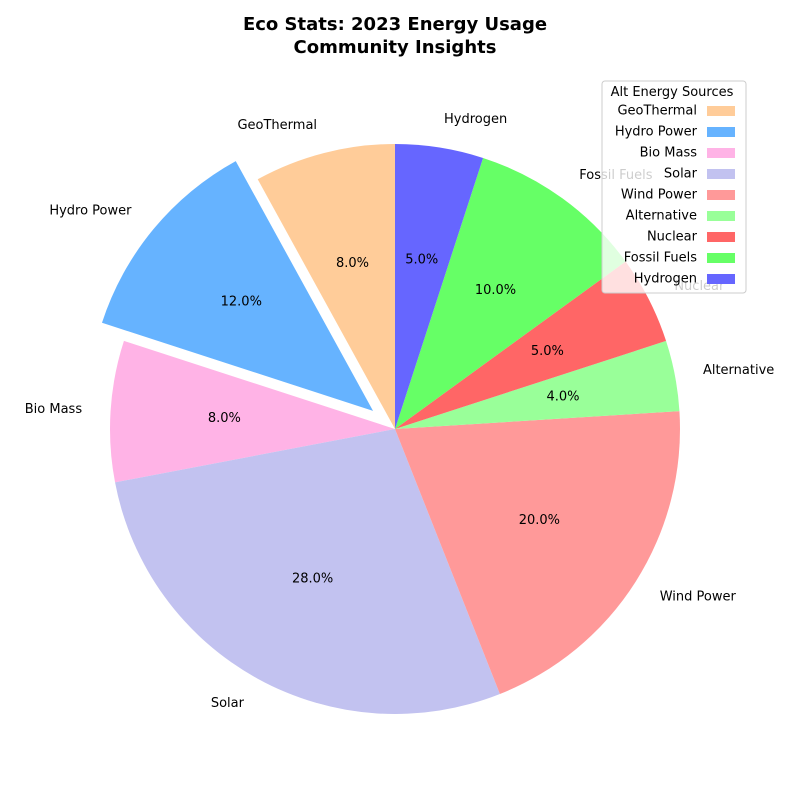 The height and width of the screenshot is (800, 800). I want to click on percent-label-geothermal: 8.0%, so click(352, 263).